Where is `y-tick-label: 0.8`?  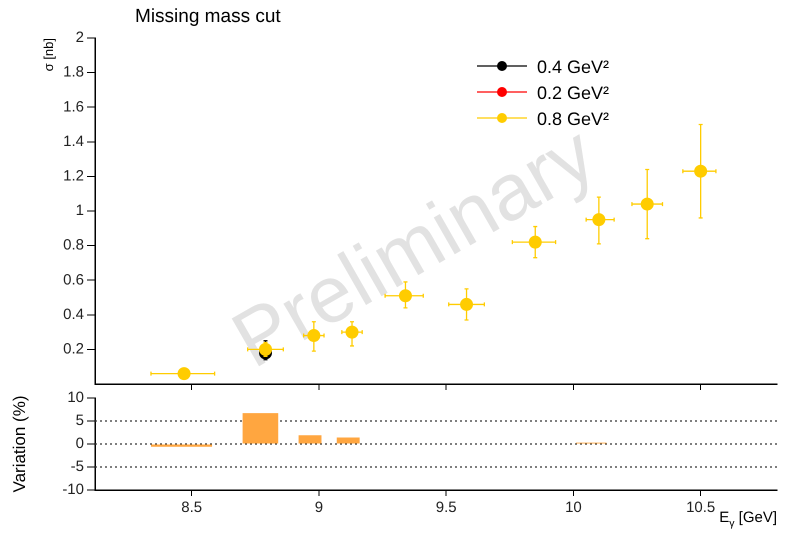 y-tick-label: 0.8 is located at coordinates (73, 245).